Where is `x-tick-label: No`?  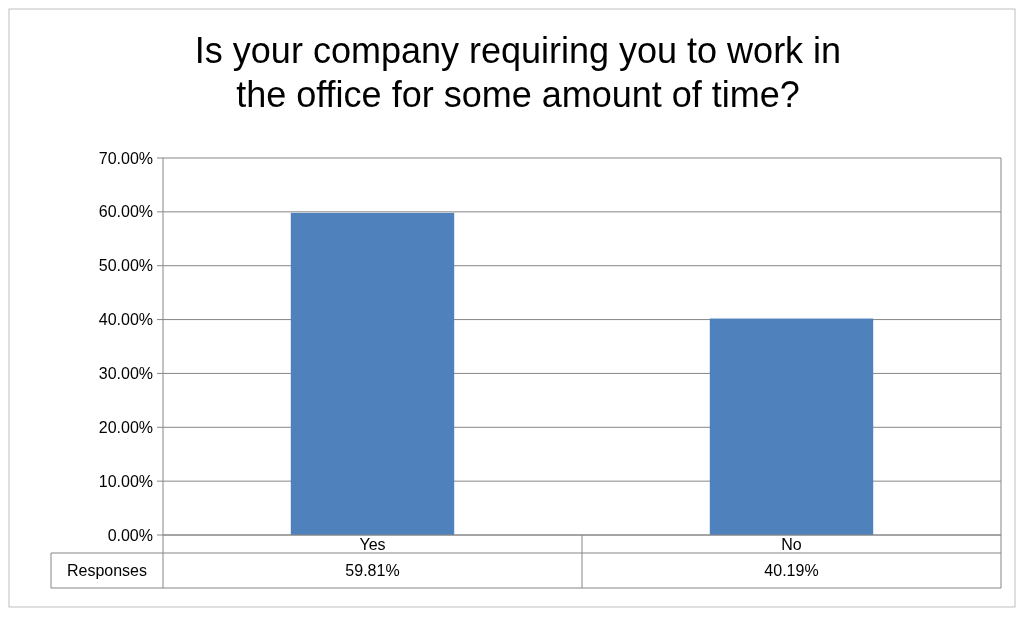
x-tick-label: No is located at coordinates (791, 544).